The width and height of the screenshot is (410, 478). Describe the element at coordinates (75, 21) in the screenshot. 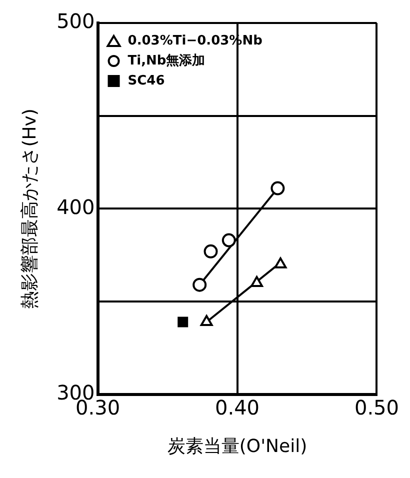

I see `y-tick-label: 500` at that location.